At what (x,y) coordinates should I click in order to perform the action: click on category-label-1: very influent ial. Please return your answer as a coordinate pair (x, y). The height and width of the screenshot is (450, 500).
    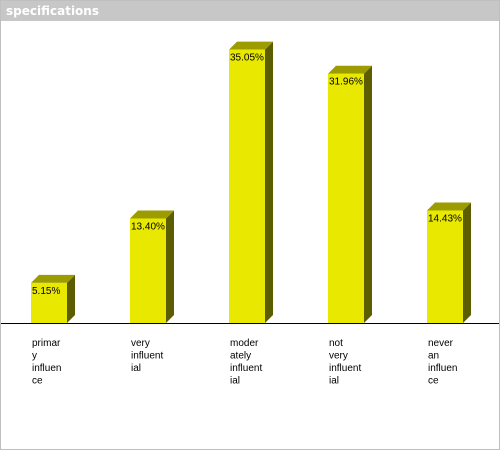
    Looking at the image, I should click on (147, 356).